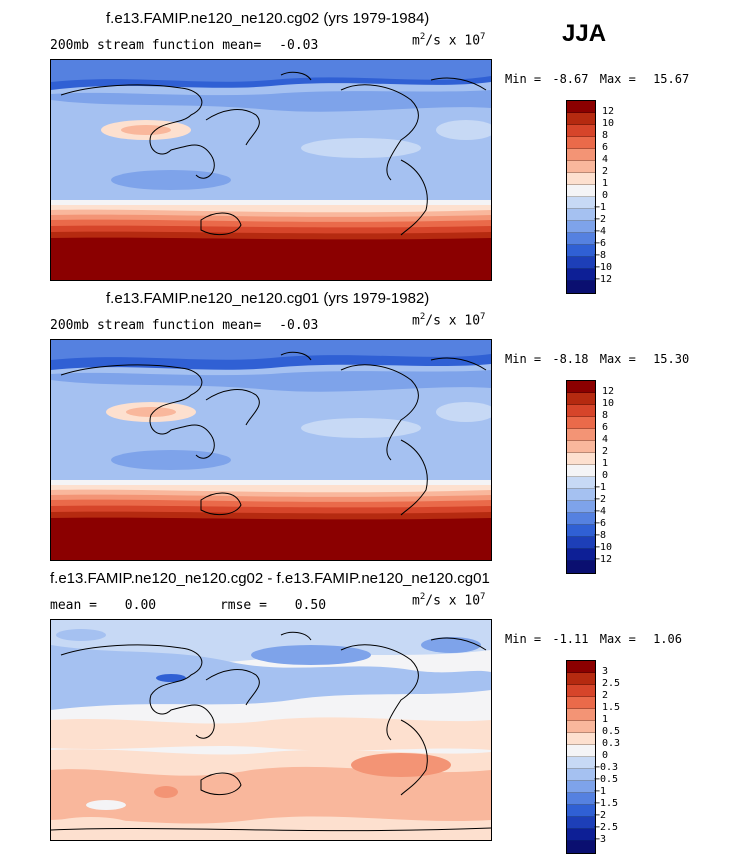 The width and height of the screenshot is (733, 854). Describe the element at coordinates (606, 803) in the screenshot. I see `colorbar-tick-label: −1.5` at that location.